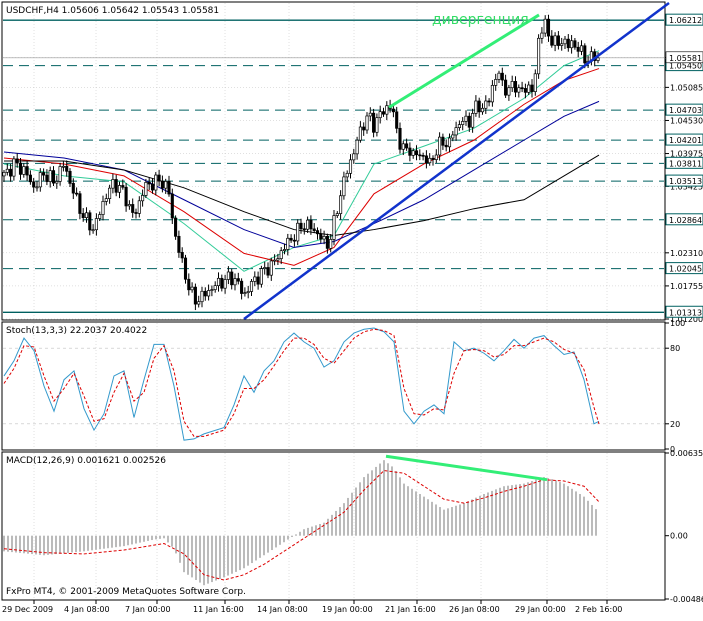 The height and width of the screenshot is (621, 703). I want to click on macd-info: MACD(12,26,9) 0.001621 0.002526, so click(86, 461).